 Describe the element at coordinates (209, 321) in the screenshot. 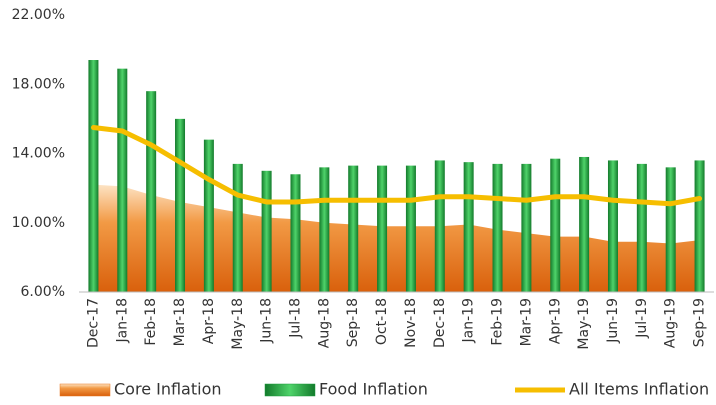

I see `x-tick-label: Apr-18` at that location.